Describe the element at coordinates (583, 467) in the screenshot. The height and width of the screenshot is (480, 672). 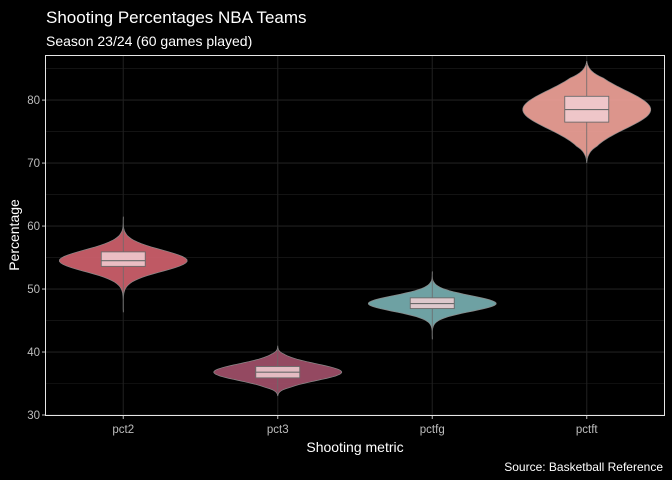
I see `chart-caption: Source: Basketball Reference` at that location.